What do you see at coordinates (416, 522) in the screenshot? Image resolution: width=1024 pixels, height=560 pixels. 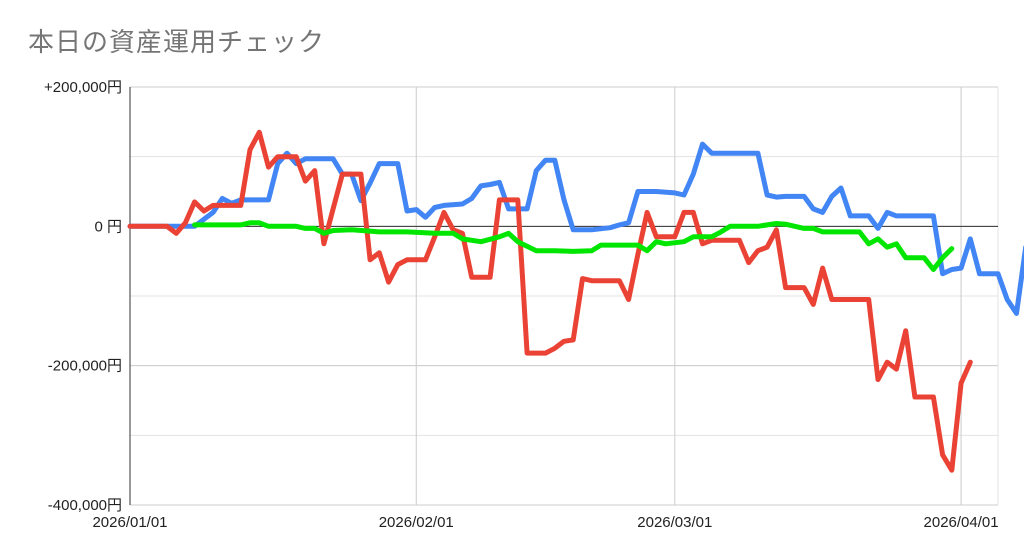 I see `x-tick-label: 2026/02/01` at bounding box center [416, 522].